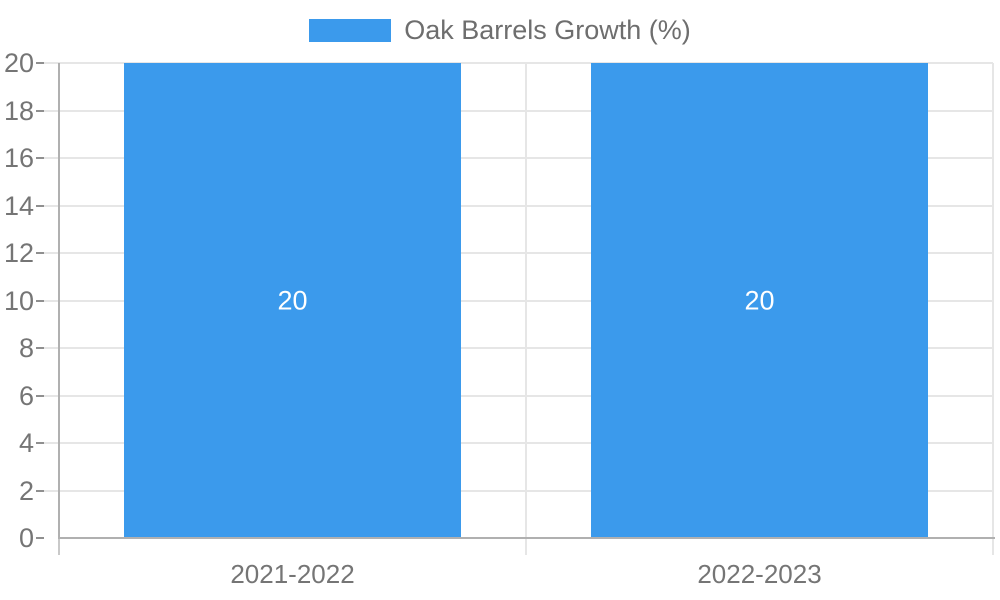 The width and height of the screenshot is (1000, 600). What do you see at coordinates (18, 158) in the screenshot?
I see `y-axis-tick-label: 16` at bounding box center [18, 158].